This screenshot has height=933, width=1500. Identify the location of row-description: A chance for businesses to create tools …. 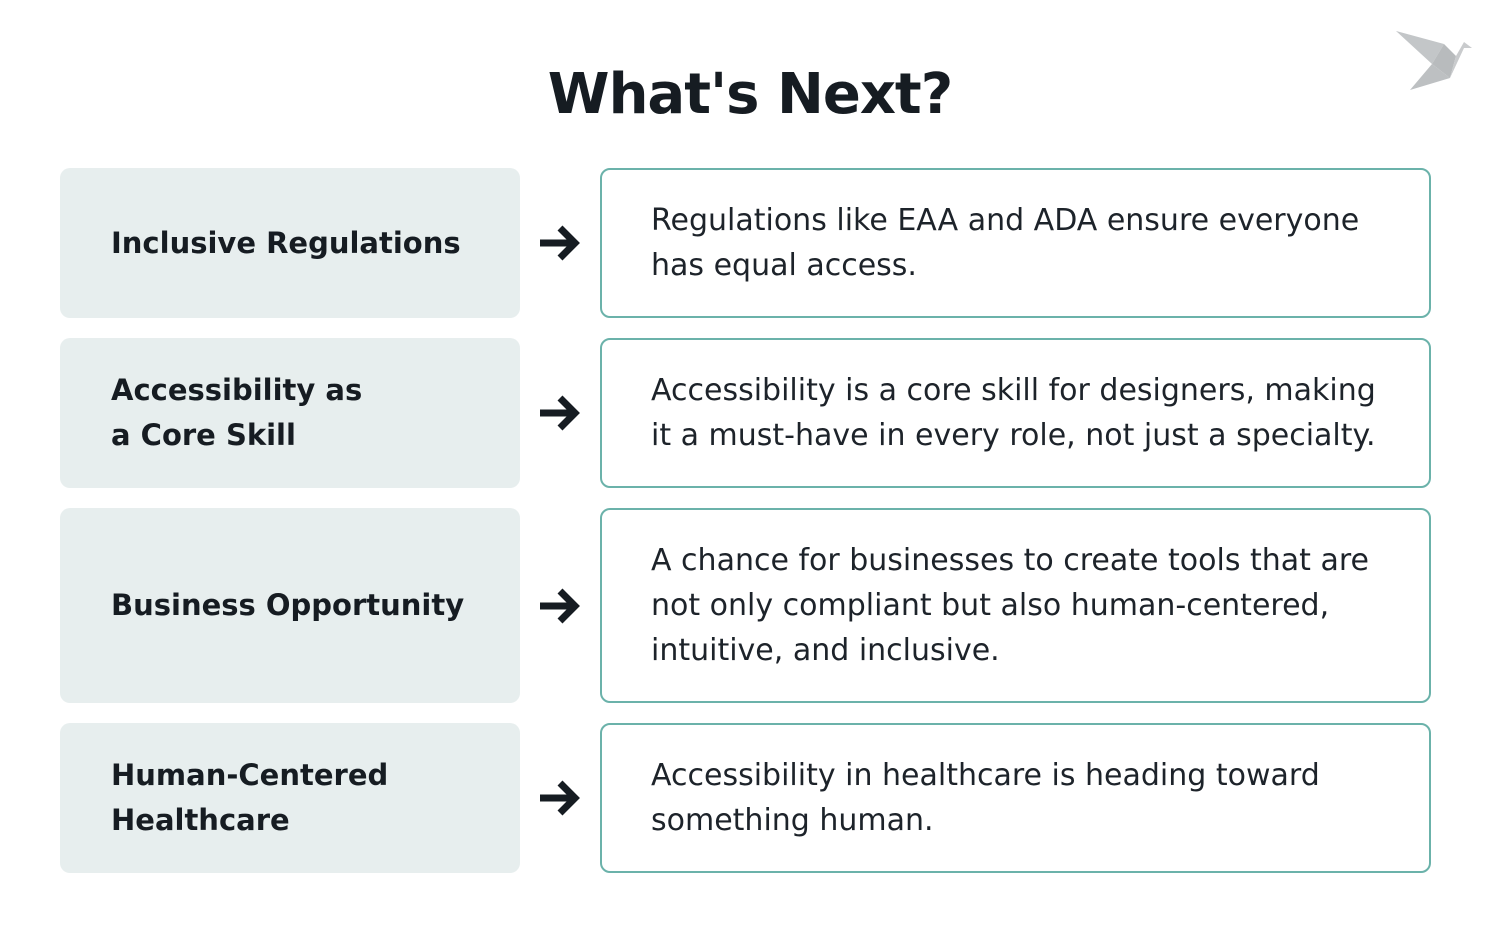
(1010, 605).